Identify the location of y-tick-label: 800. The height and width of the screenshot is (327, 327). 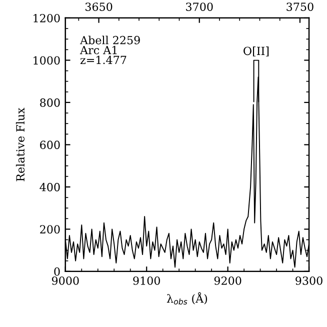
(50, 102).